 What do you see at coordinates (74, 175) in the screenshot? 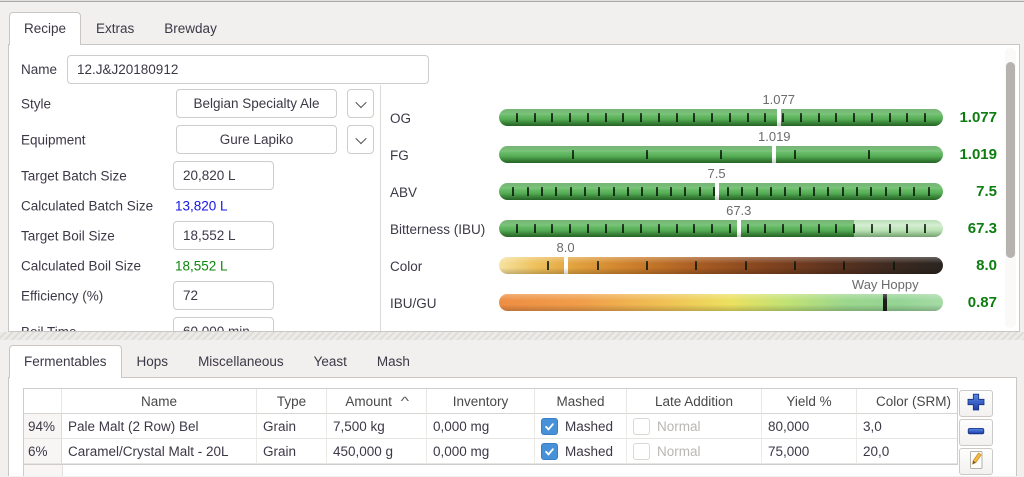
I see `field-label-target-batch-size: Target Batch Size` at bounding box center [74, 175].